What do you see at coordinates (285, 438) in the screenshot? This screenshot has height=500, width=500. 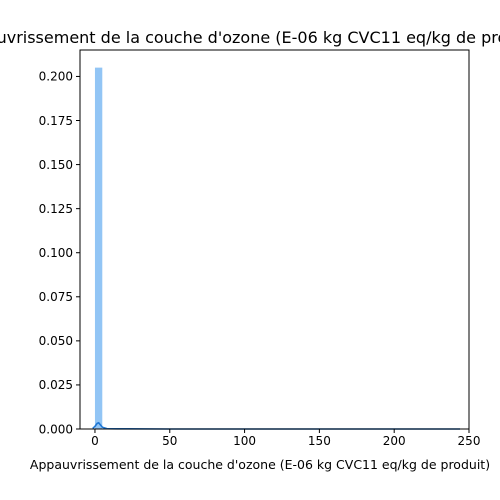 I see `x-axis-ticks: 0 50 100 150 200 250` at bounding box center [285, 438].